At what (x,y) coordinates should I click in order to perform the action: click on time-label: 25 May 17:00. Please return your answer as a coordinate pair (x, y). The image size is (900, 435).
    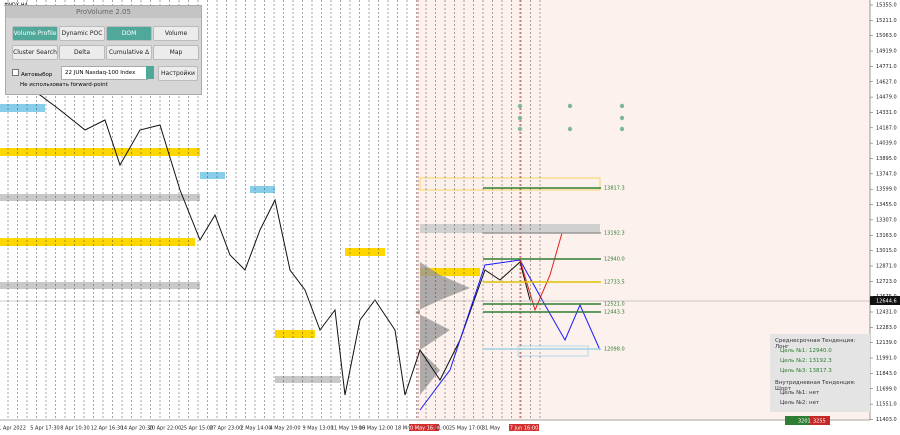
    Looking at the image, I should click on (466, 429).